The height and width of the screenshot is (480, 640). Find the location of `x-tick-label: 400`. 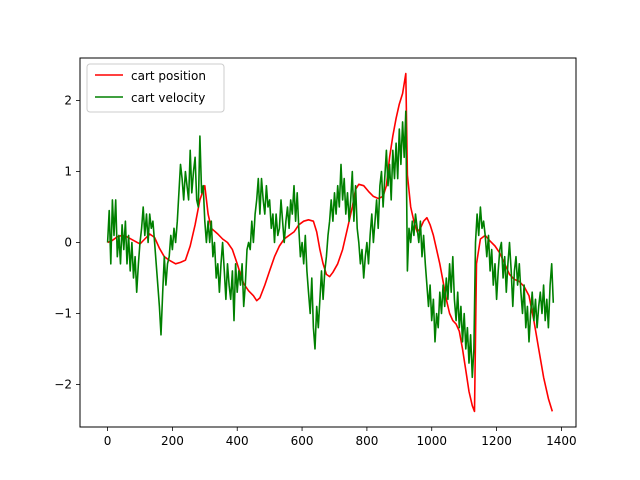

x-tick-label: 400 is located at coordinates (237, 441).